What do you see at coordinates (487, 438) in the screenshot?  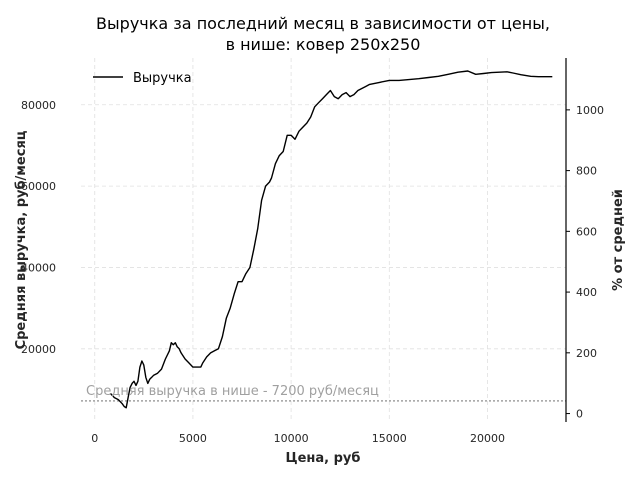 I see `x-tick-label: 20000` at bounding box center [487, 438].